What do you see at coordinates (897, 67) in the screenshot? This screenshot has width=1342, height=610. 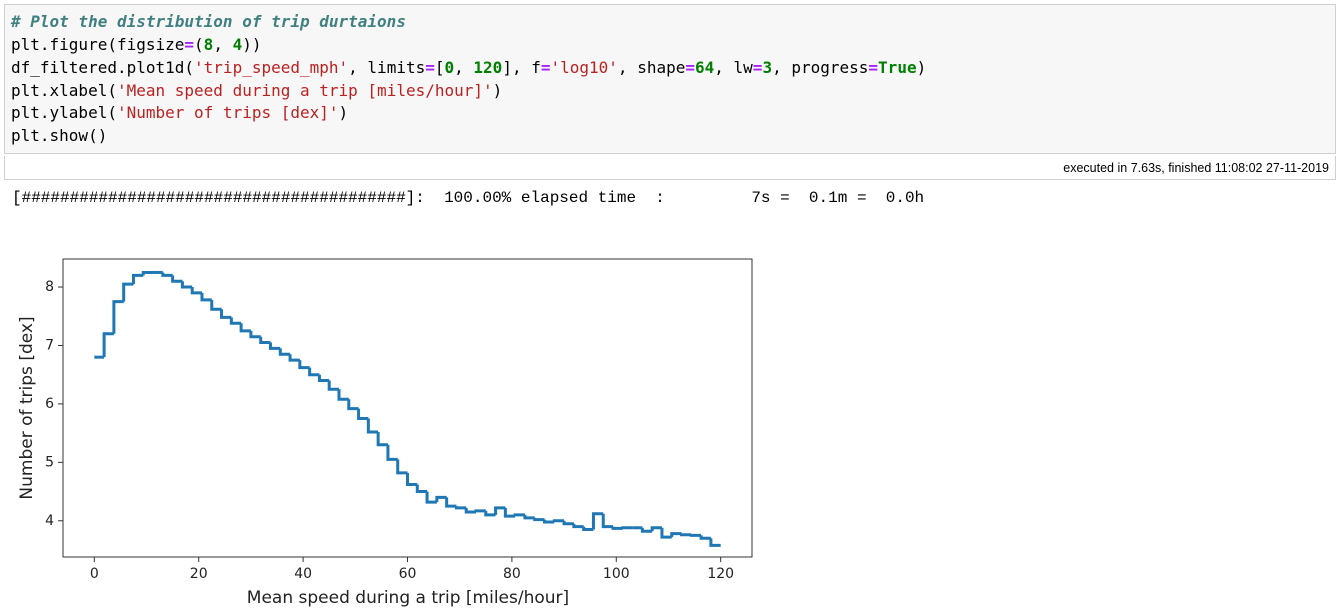 I see `code-token: True` at bounding box center [897, 67].